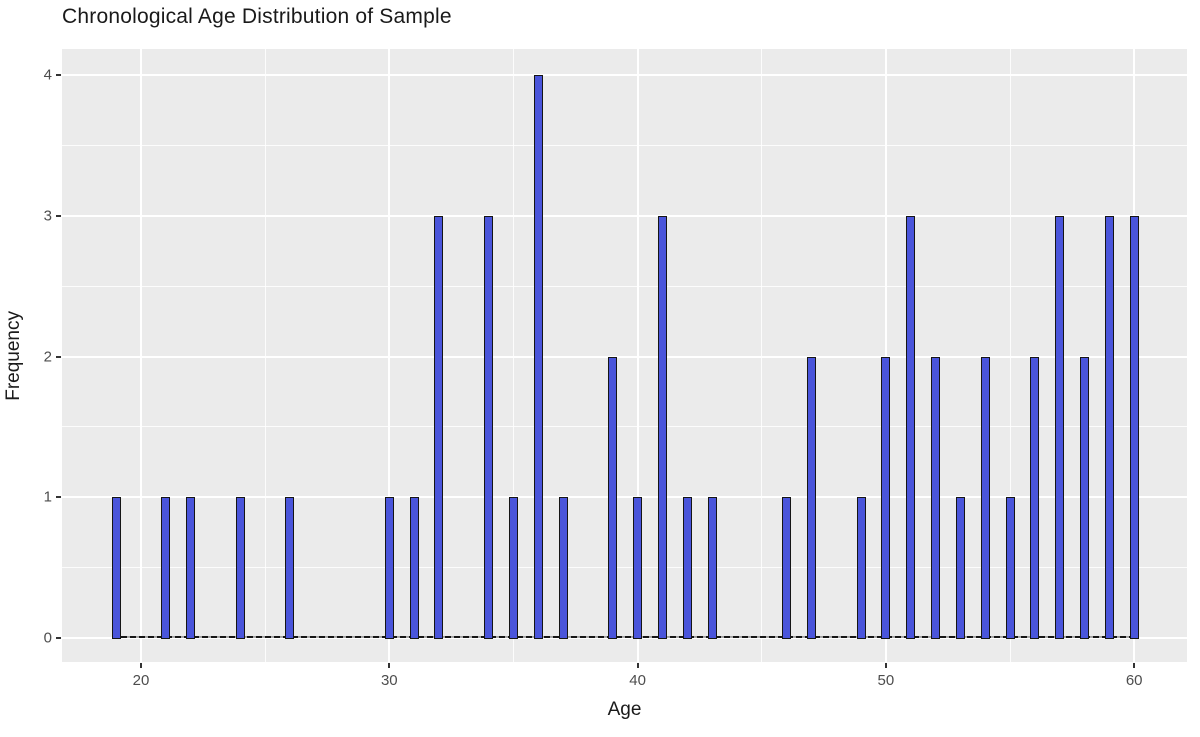 The height and width of the screenshot is (737, 1200). What do you see at coordinates (47, 356) in the screenshot?
I see `y-tick-label: 2` at bounding box center [47, 356].